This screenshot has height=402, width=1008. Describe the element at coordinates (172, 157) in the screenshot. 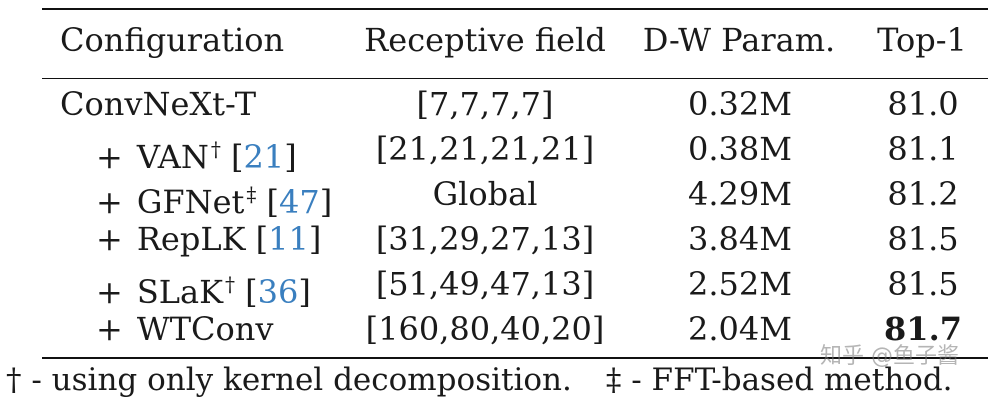

I see `config-name: VAN` at that location.